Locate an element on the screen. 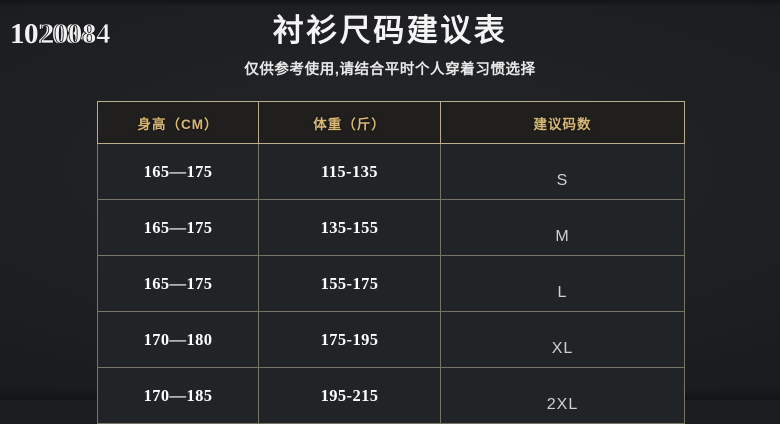 The width and height of the screenshot is (780, 424). cell-height: 170—180 is located at coordinates (178, 339).